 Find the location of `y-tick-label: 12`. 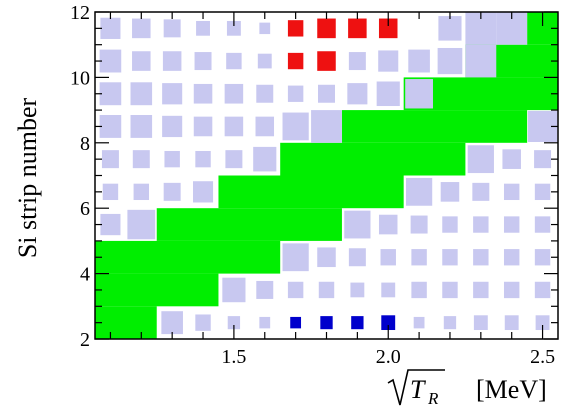

y-tick-label: 12 is located at coordinates (80, 13).